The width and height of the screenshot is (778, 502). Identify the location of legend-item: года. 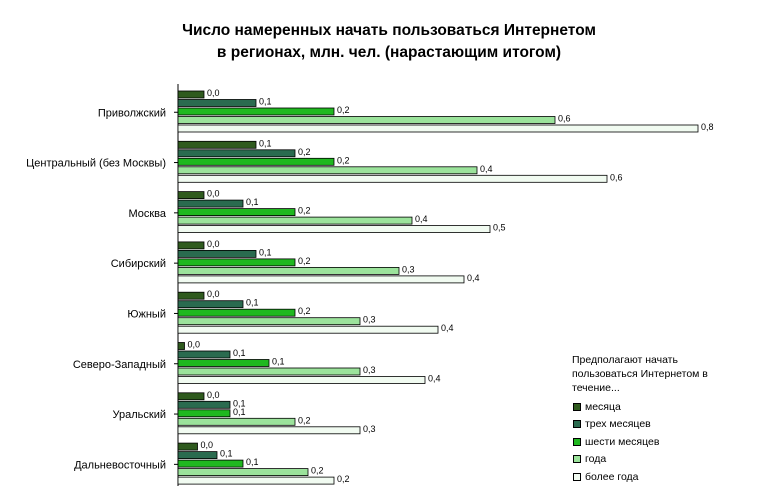
(657, 460).